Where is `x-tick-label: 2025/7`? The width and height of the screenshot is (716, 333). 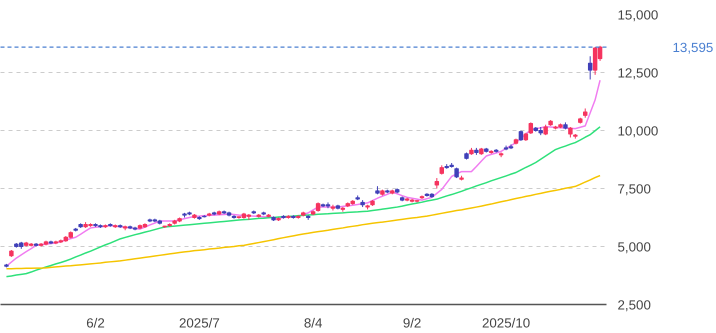
x-tick-label: 2025/7 is located at coordinates (199, 323).